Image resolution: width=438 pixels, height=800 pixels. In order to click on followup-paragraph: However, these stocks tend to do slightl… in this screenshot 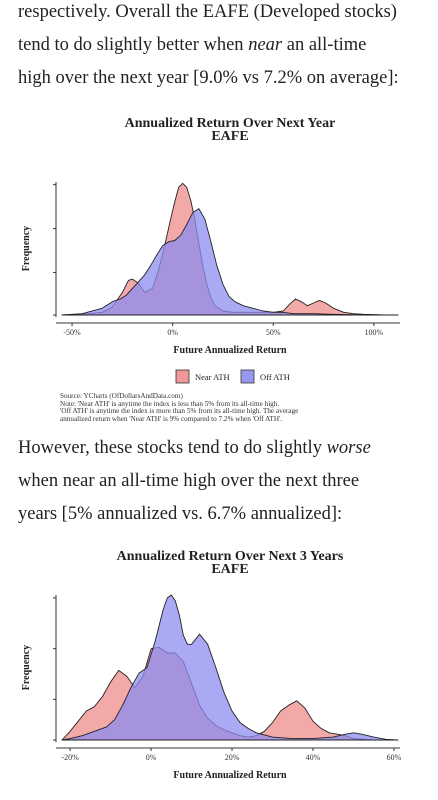, I will do `click(223, 481)`.